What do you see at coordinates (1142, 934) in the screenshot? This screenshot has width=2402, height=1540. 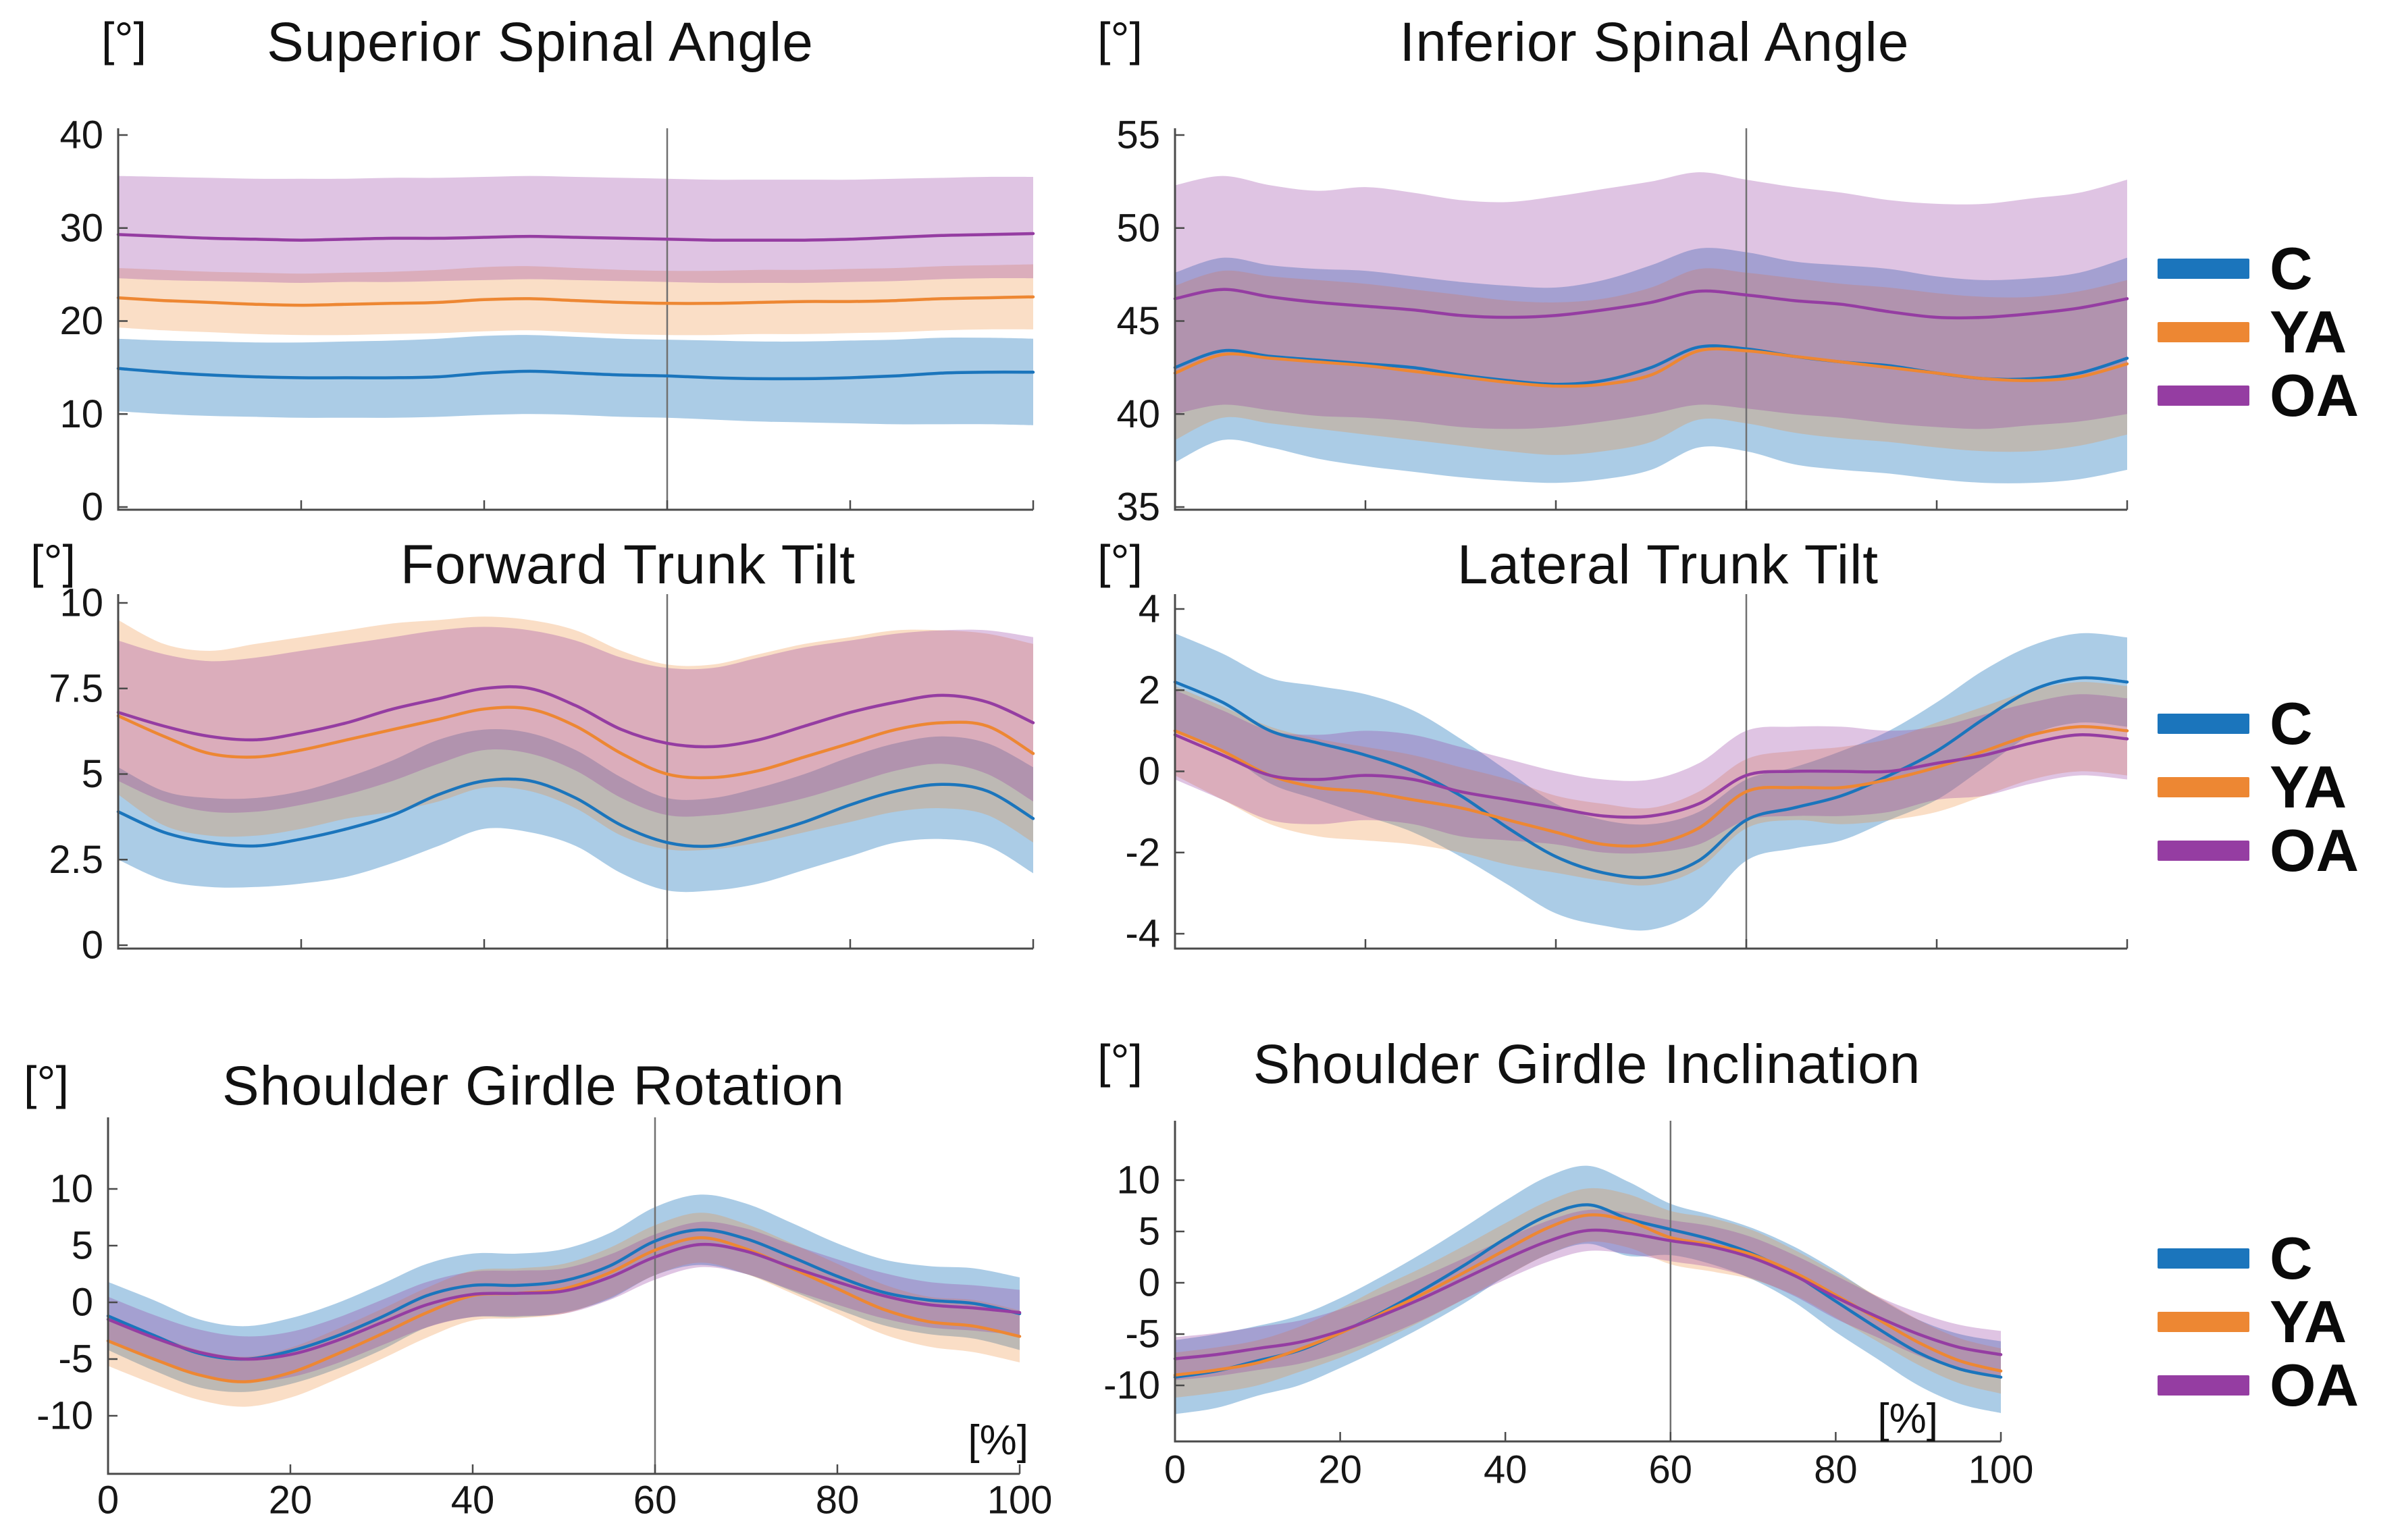 I see `y-tick-label: -4` at bounding box center [1142, 934].